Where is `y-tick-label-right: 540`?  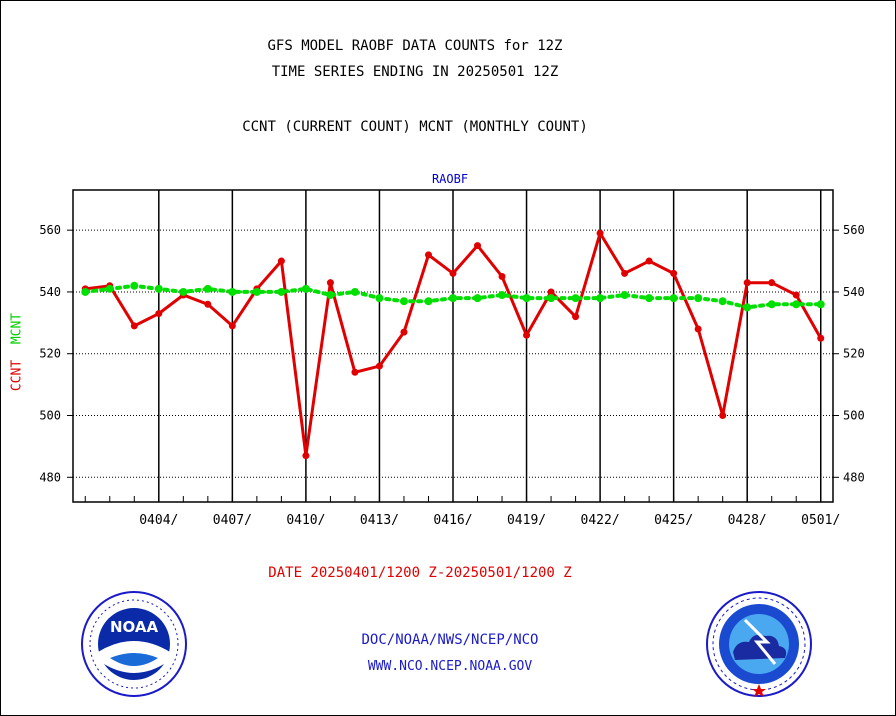
y-tick-label-right: 540 is located at coordinates (854, 292).